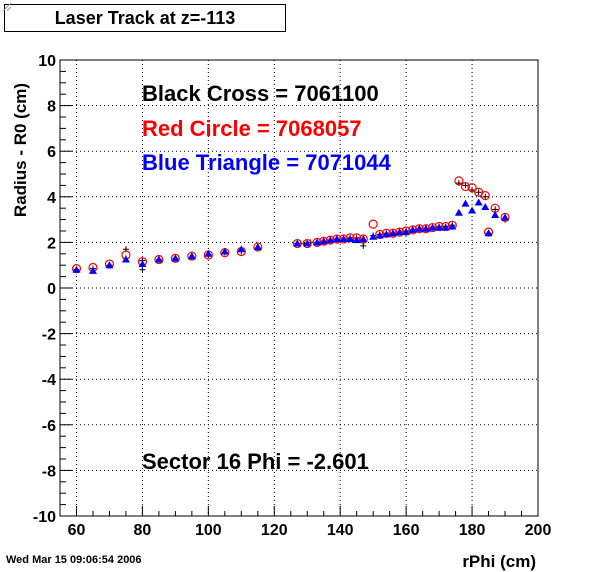 The height and width of the screenshot is (572, 596). I want to click on annotation-sector: Sector 16 Phi = -2.601, so click(255, 461).